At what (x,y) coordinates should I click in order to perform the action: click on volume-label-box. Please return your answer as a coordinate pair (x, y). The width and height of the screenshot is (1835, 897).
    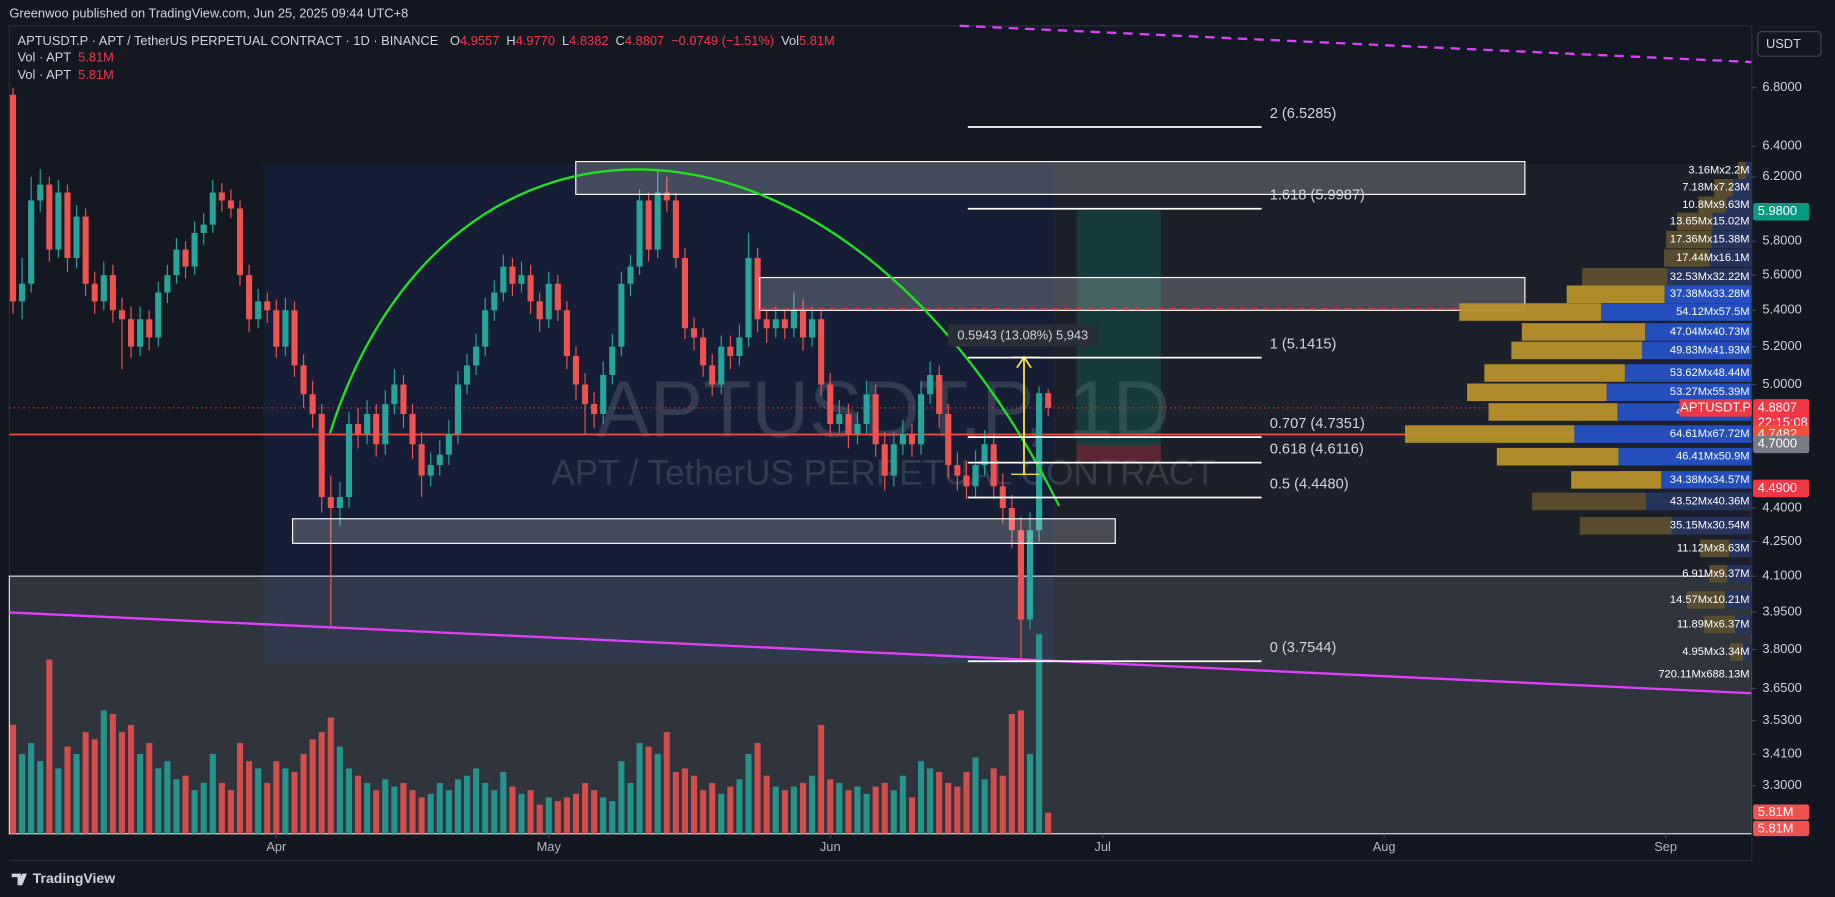
    Looking at the image, I should click on (1781, 812).